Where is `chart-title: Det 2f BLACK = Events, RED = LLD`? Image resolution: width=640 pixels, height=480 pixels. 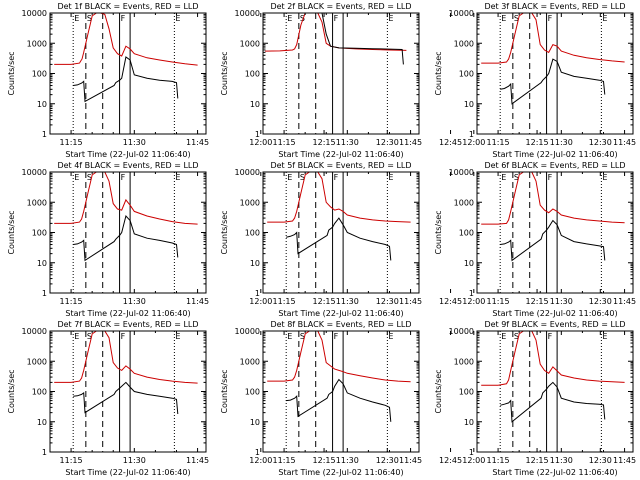 chart-title: Det 2f BLACK = Events, RED = LLD is located at coordinates (340, 6).